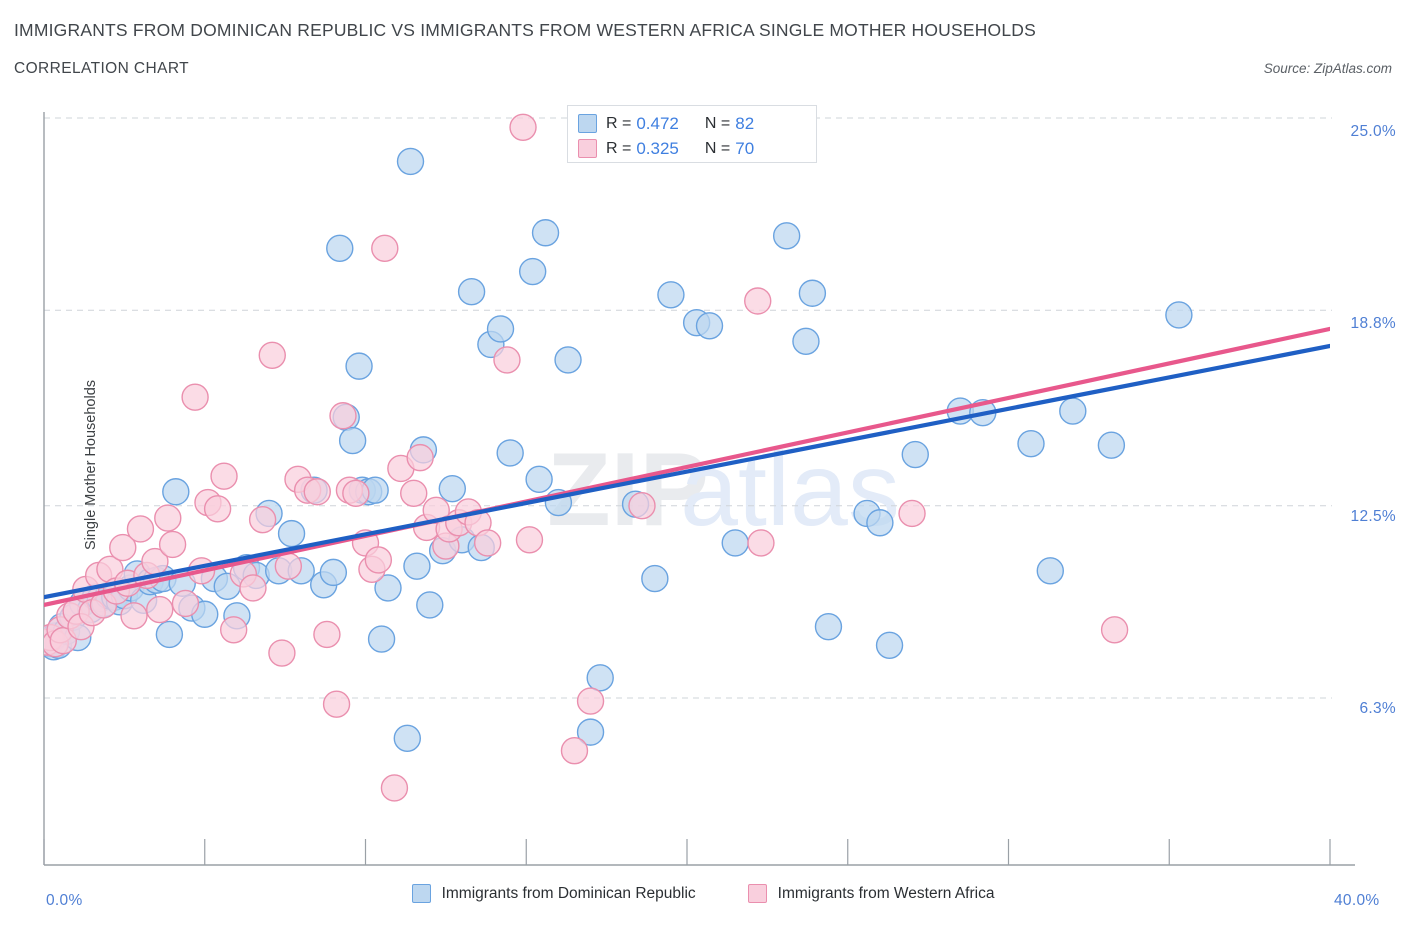 Image resolution: width=1406 pixels, height=930 pixels. What do you see at coordinates (619, 148) in the screenshot?
I see `r-label-pink: R =` at bounding box center [619, 148].